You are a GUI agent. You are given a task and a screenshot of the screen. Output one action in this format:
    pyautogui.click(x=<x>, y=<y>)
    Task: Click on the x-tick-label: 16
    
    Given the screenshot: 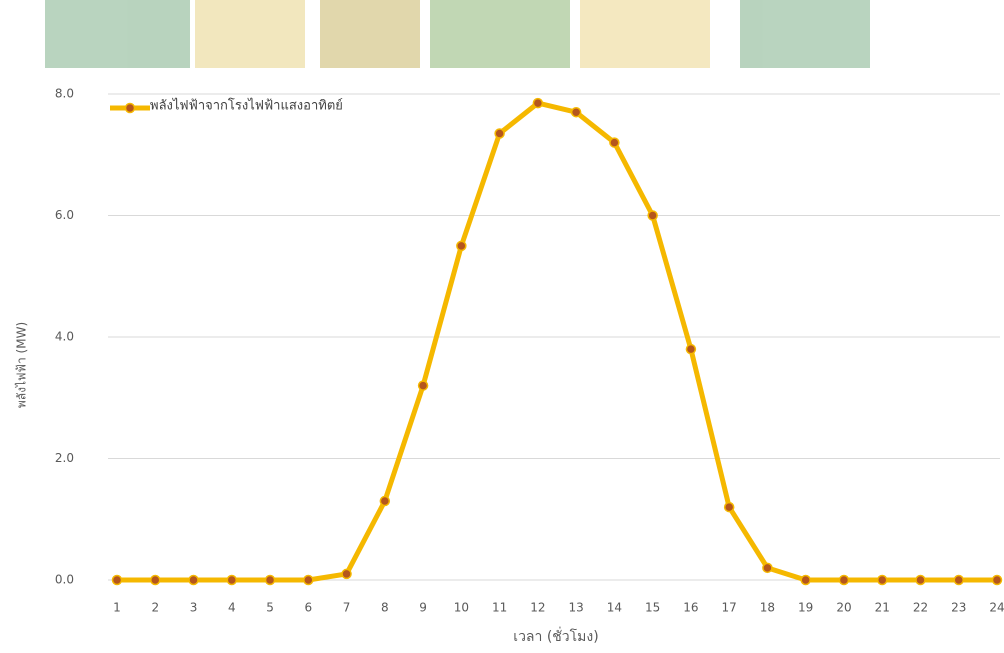 What is the action you would take?
    pyautogui.click(x=690, y=608)
    